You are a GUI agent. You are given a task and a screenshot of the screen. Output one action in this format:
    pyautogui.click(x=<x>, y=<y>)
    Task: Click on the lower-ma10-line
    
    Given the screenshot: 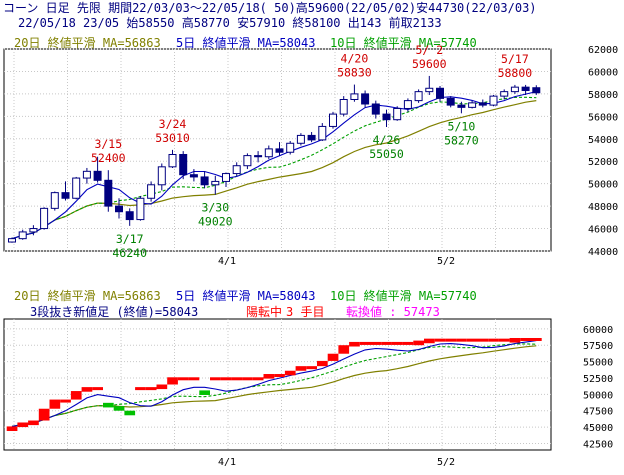 What is the action you would take?
    pyautogui.click(x=274, y=385)
    